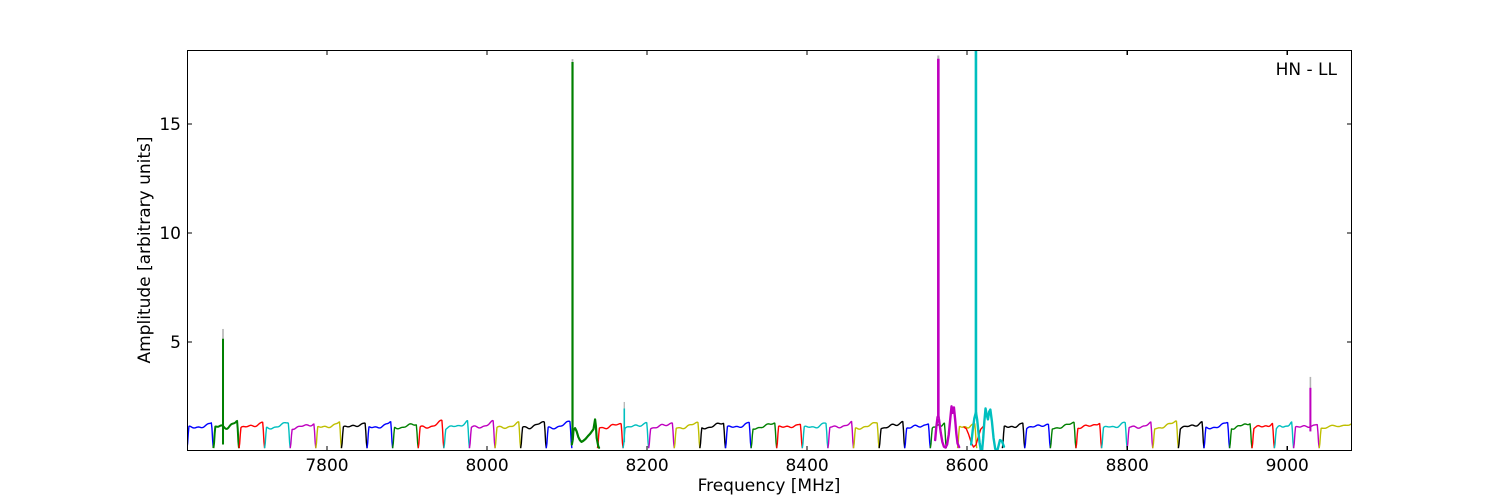  What do you see at coordinates (326, 466) in the screenshot?
I see `x-tick-label: 7800` at bounding box center [326, 466].